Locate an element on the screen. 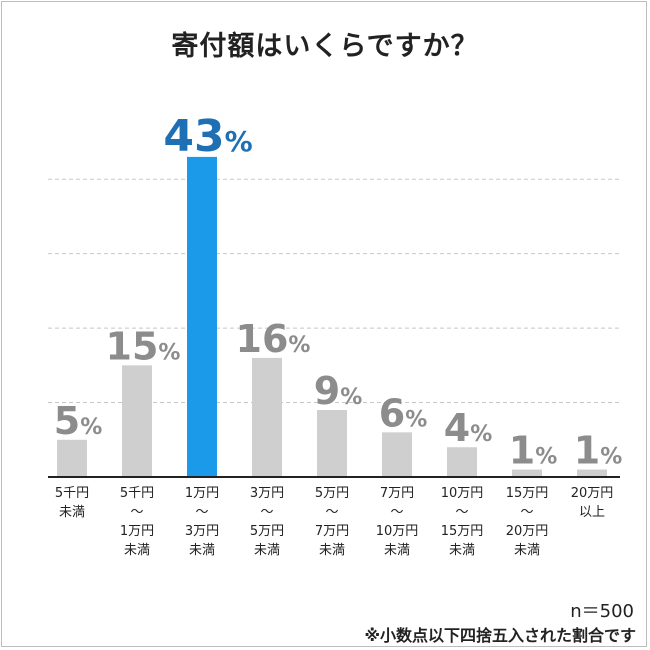 Image resolution: width=650 pixels, height=650 pixels. category-label: 20万円 以上 is located at coordinates (592, 503).